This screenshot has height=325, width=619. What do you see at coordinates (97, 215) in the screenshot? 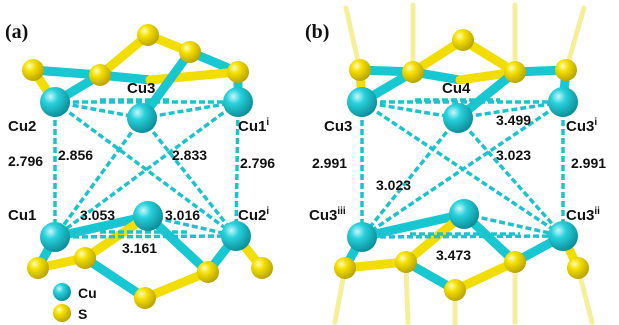
I see `distance-bottom-left: 3.053` at bounding box center [97, 215].